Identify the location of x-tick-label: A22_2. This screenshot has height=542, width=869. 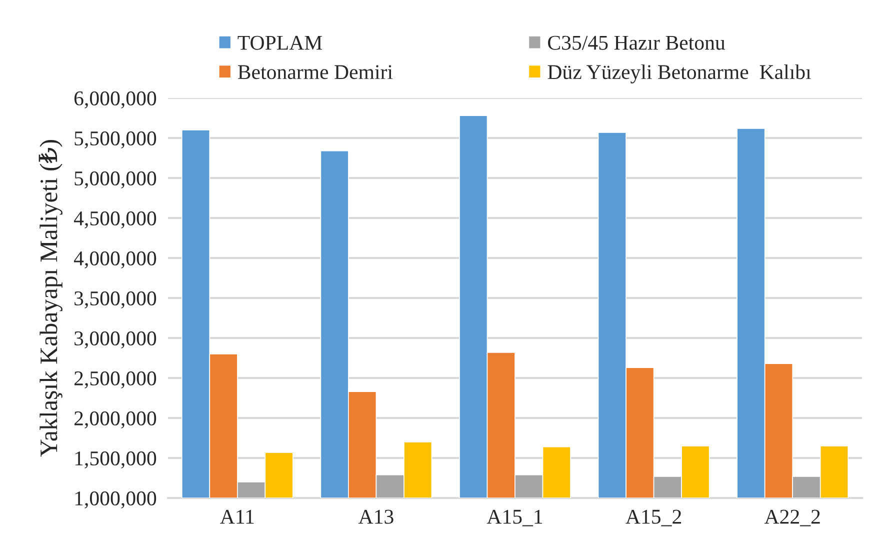
(792, 518).